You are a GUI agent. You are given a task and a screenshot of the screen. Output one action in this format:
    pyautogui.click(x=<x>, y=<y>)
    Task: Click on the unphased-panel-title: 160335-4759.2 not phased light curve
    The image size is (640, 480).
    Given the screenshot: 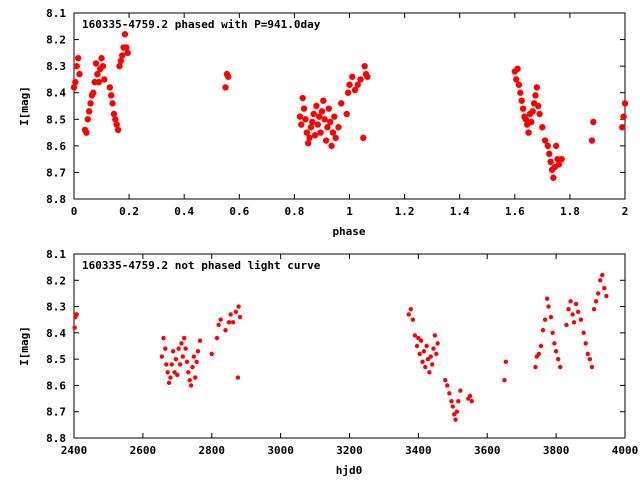 What is the action you would take?
    pyautogui.click(x=201, y=265)
    